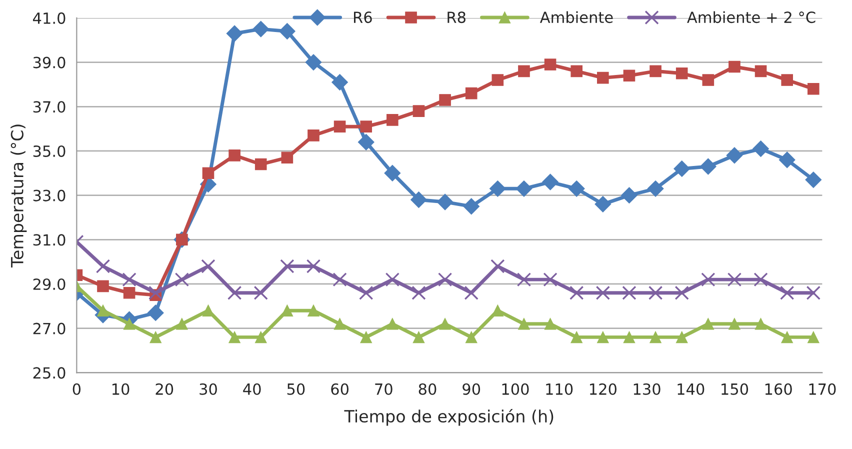  What do you see at coordinates (49, 151) in the screenshot?
I see `y-tick-label: 35.0` at bounding box center [49, 151].